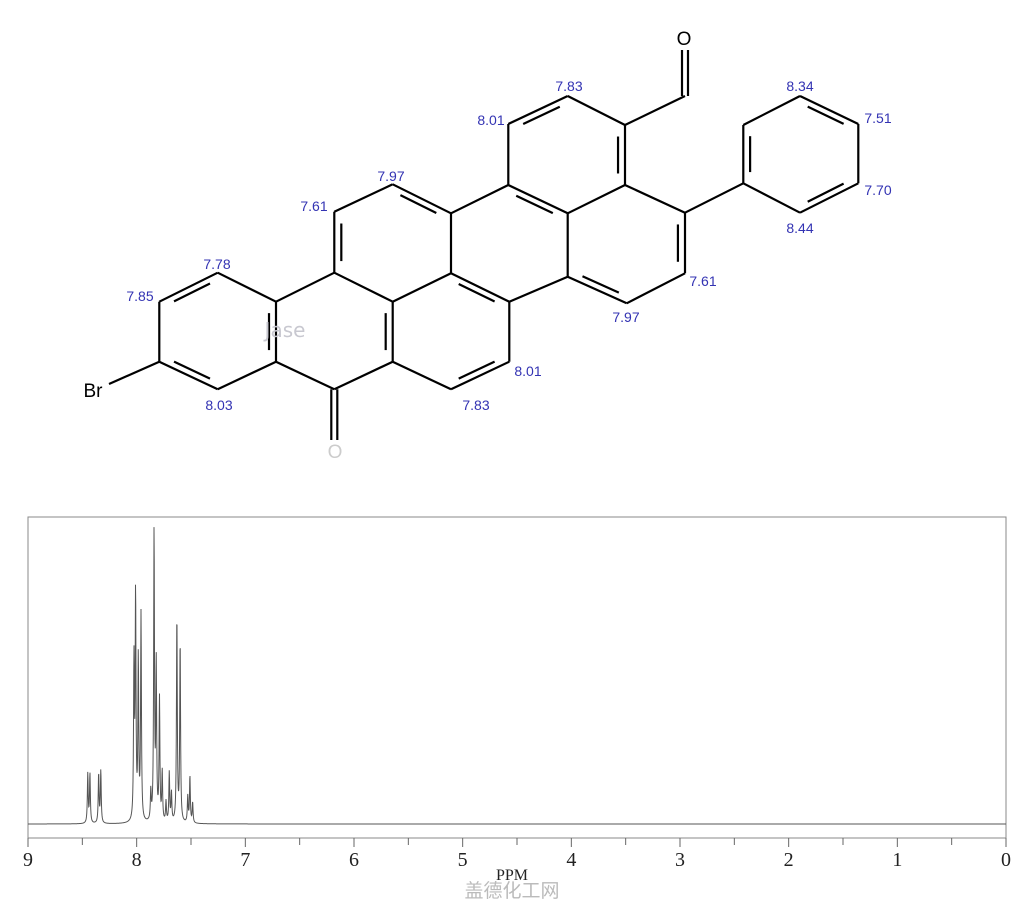 This screenshot has width=1024, height=900. Describe the element at coordinates (216, 264) in the screenshot. I see `shift-label: 7.78` at that location.